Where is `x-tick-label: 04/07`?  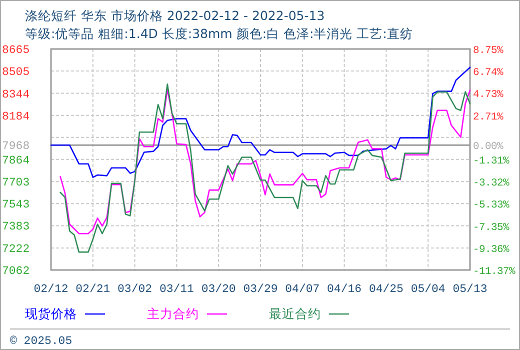
x-tick-label: 04/07 is located at coordinates (302, 289).